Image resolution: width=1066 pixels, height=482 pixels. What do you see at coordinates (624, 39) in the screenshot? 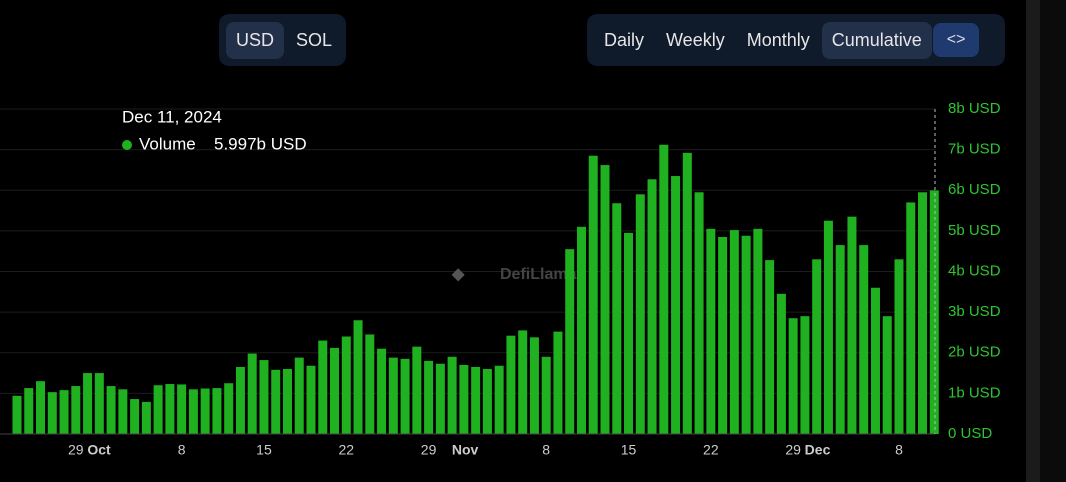
I see `period-button: Daily` at bounding box center [624, 39].